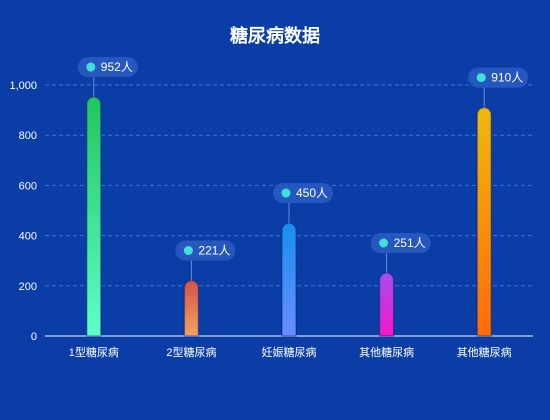  What do you see at coordinates (312, 193) in the screenshot?
I see `value-label: 450人` at bounding box center [312, 193].